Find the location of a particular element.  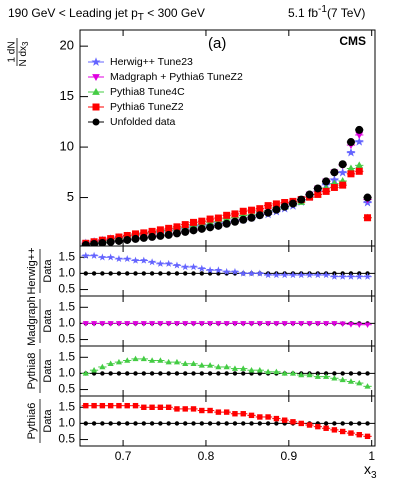

legend-label: Herwig++ Tune23 is located at coordinates (151, 62).